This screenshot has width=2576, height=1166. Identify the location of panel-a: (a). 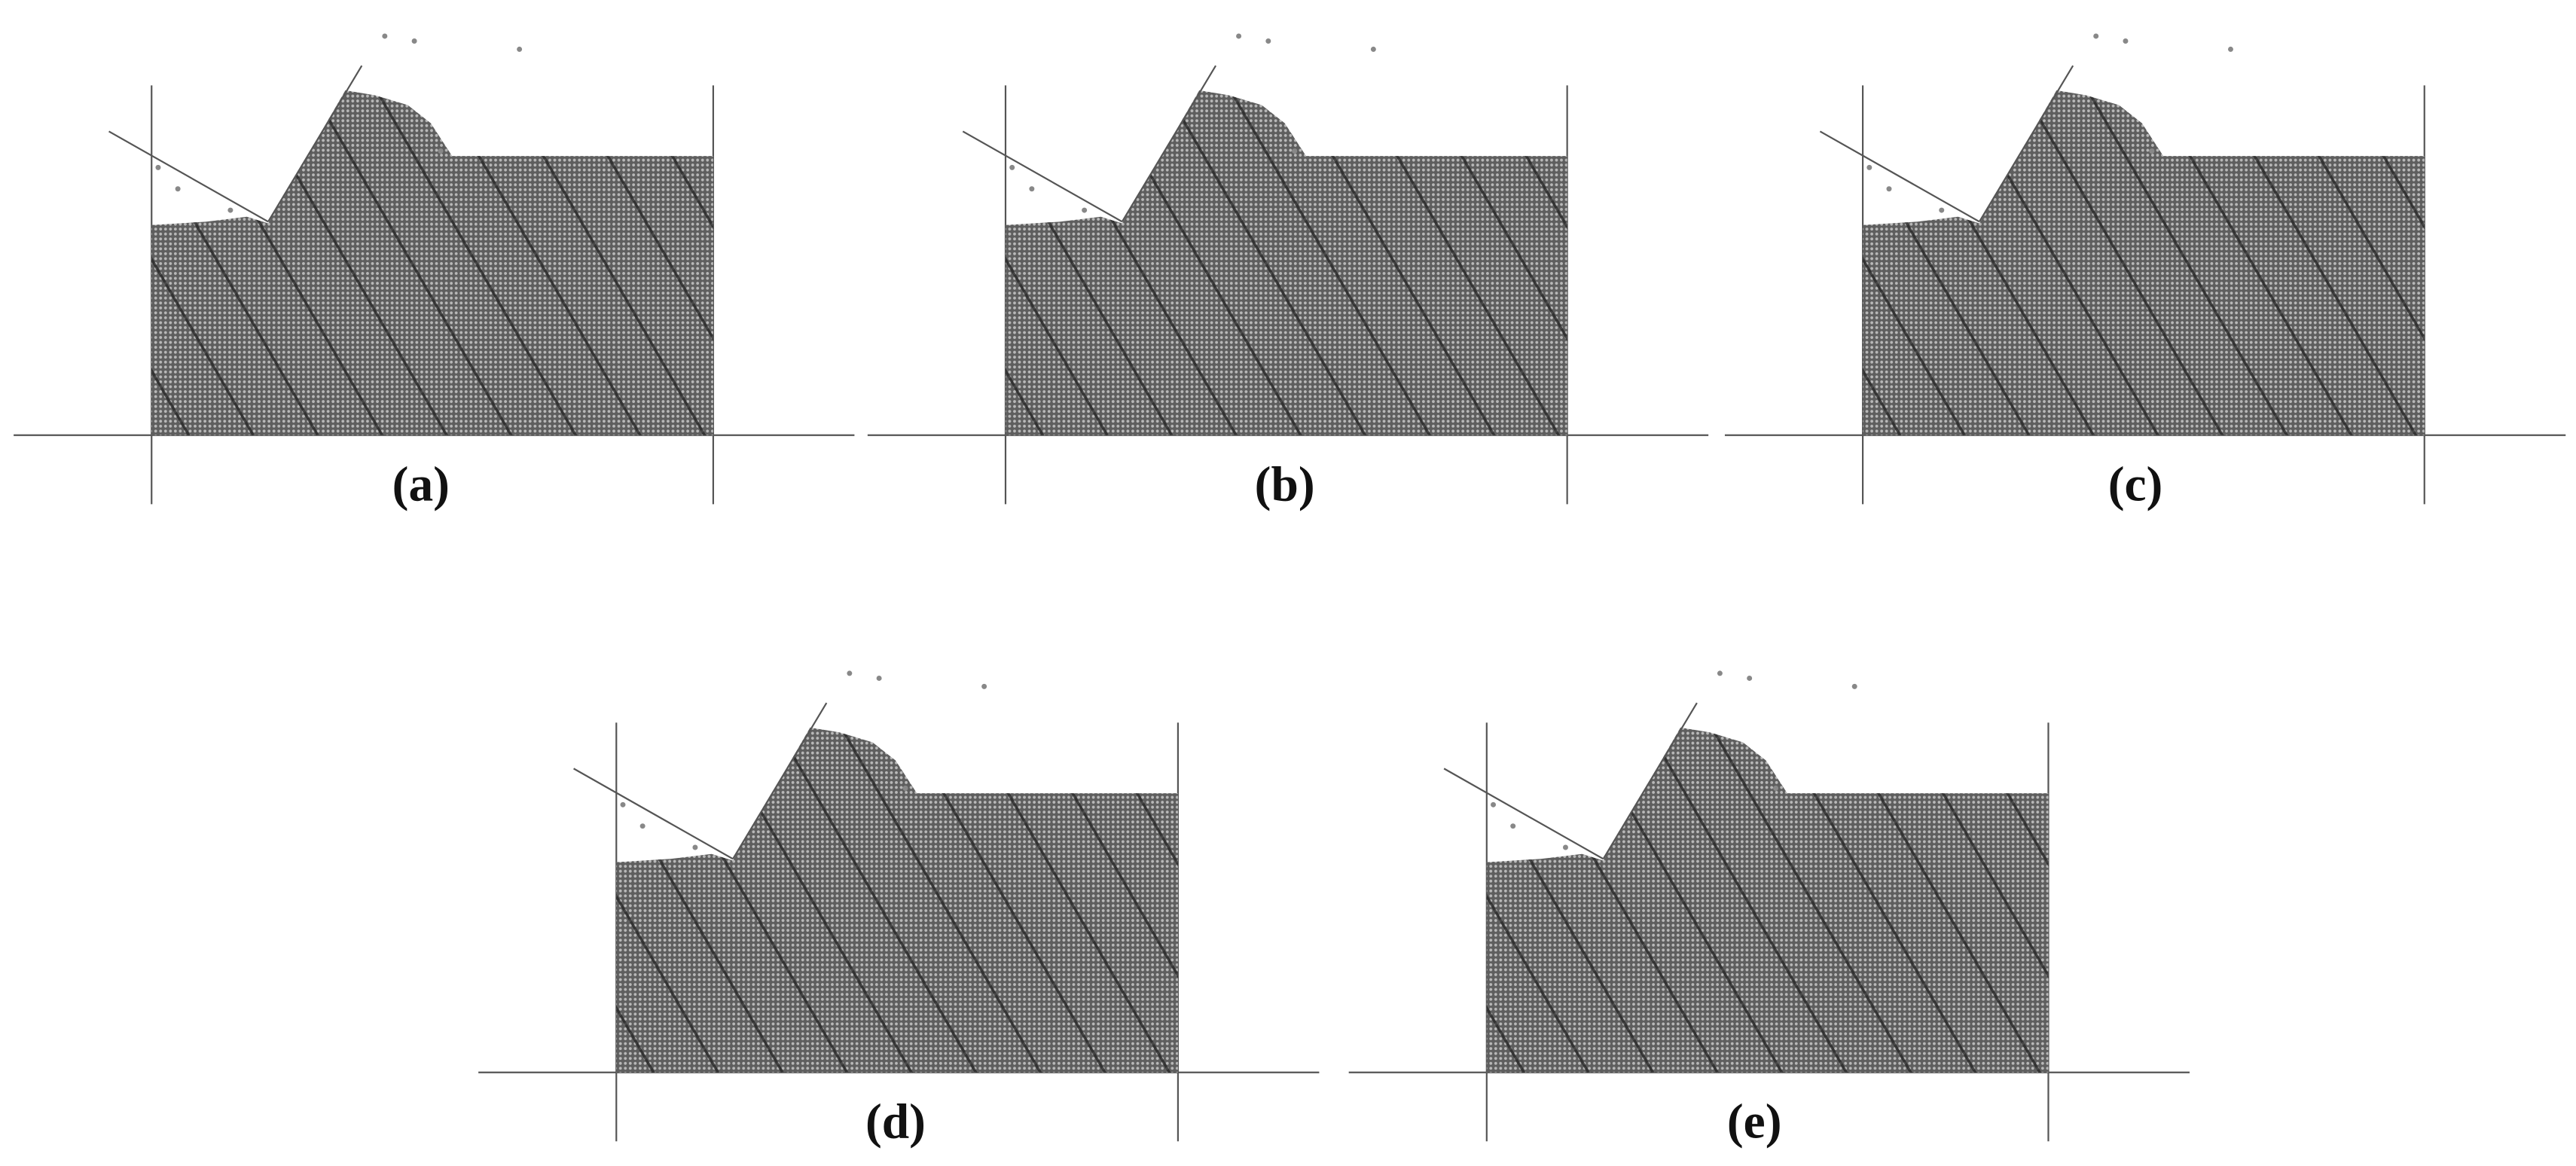
(434, 272).